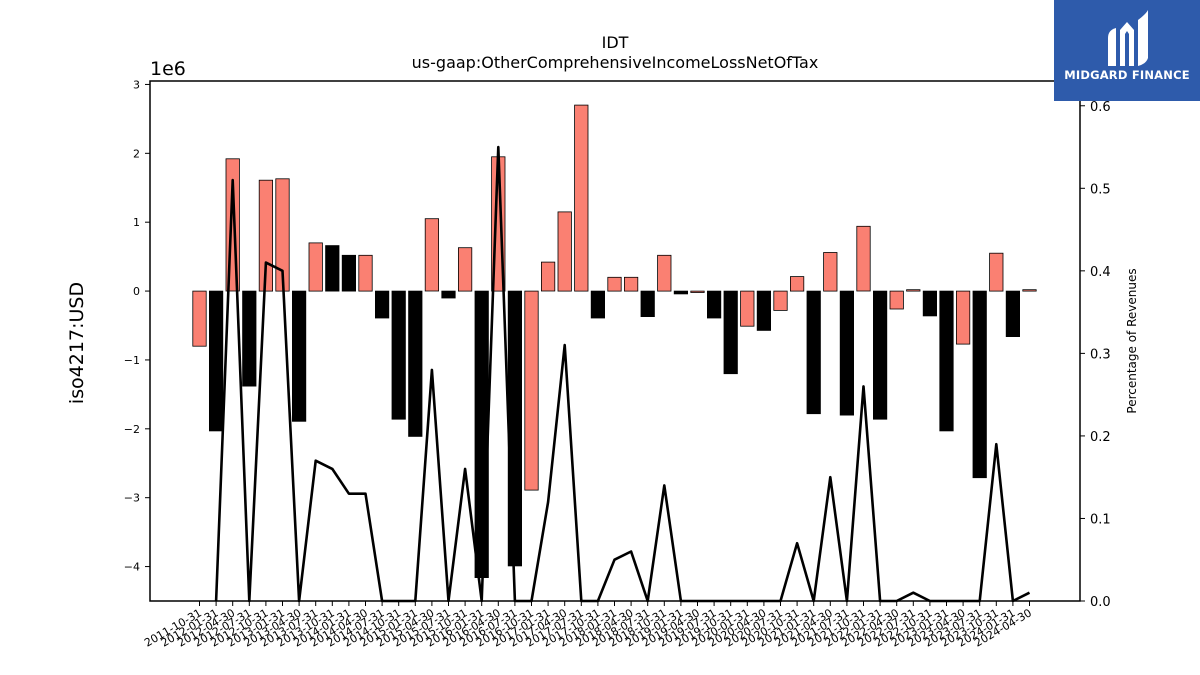 This screenshot has height=675, width=1200. I want to click on y-tick-label: −4, so click(132, 567).